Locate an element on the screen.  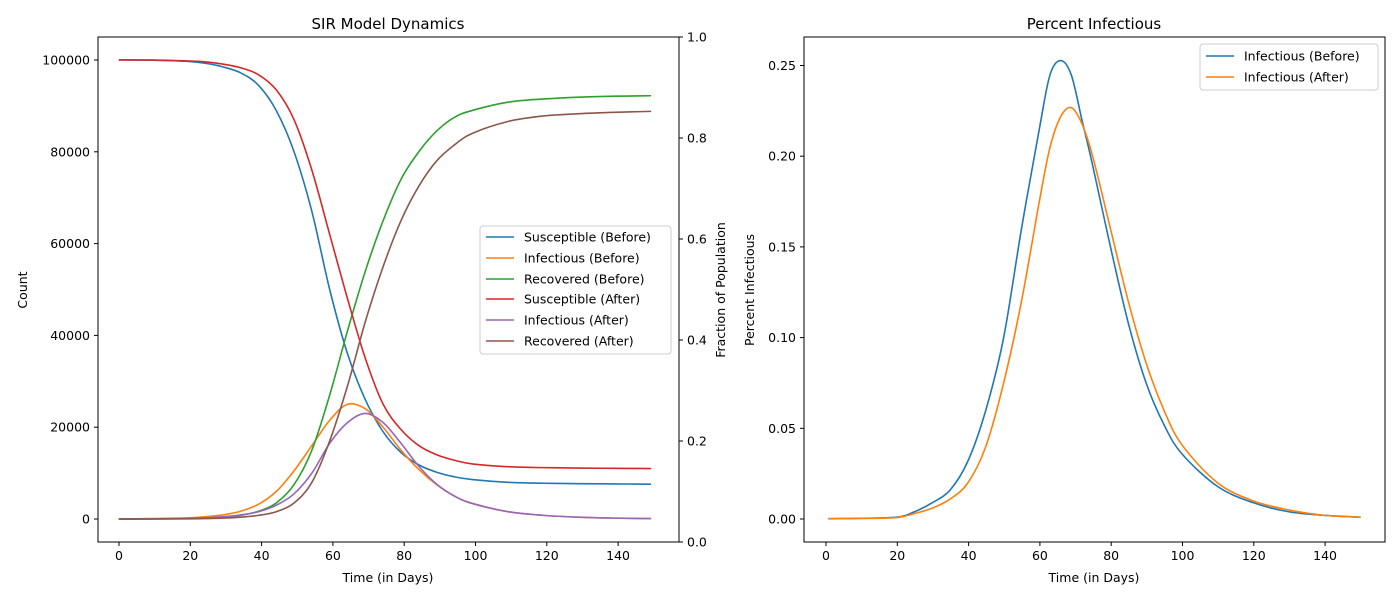
y-tick-label: 0.15 is located at coordinates (782, 246).